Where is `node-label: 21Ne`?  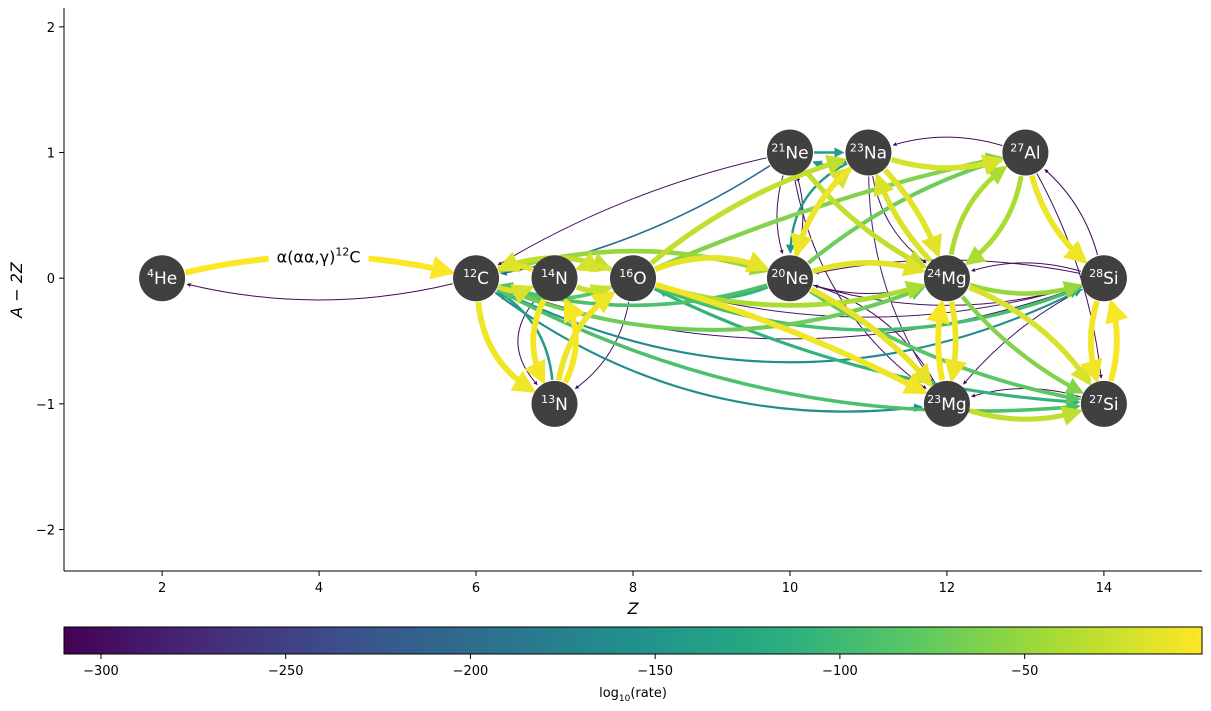 node-label: 21Ne is located at coordinates (789, 153).